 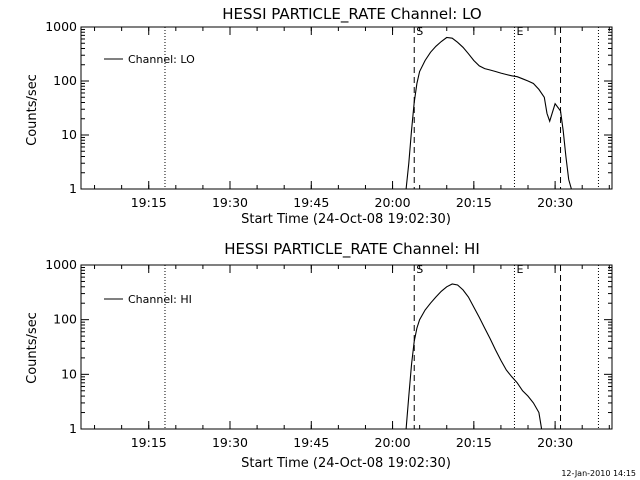 What do you see at coordinates (160, 299) in the screenshot?
I see `legend-label: Channel: HI` at bounding box center [160, 299].